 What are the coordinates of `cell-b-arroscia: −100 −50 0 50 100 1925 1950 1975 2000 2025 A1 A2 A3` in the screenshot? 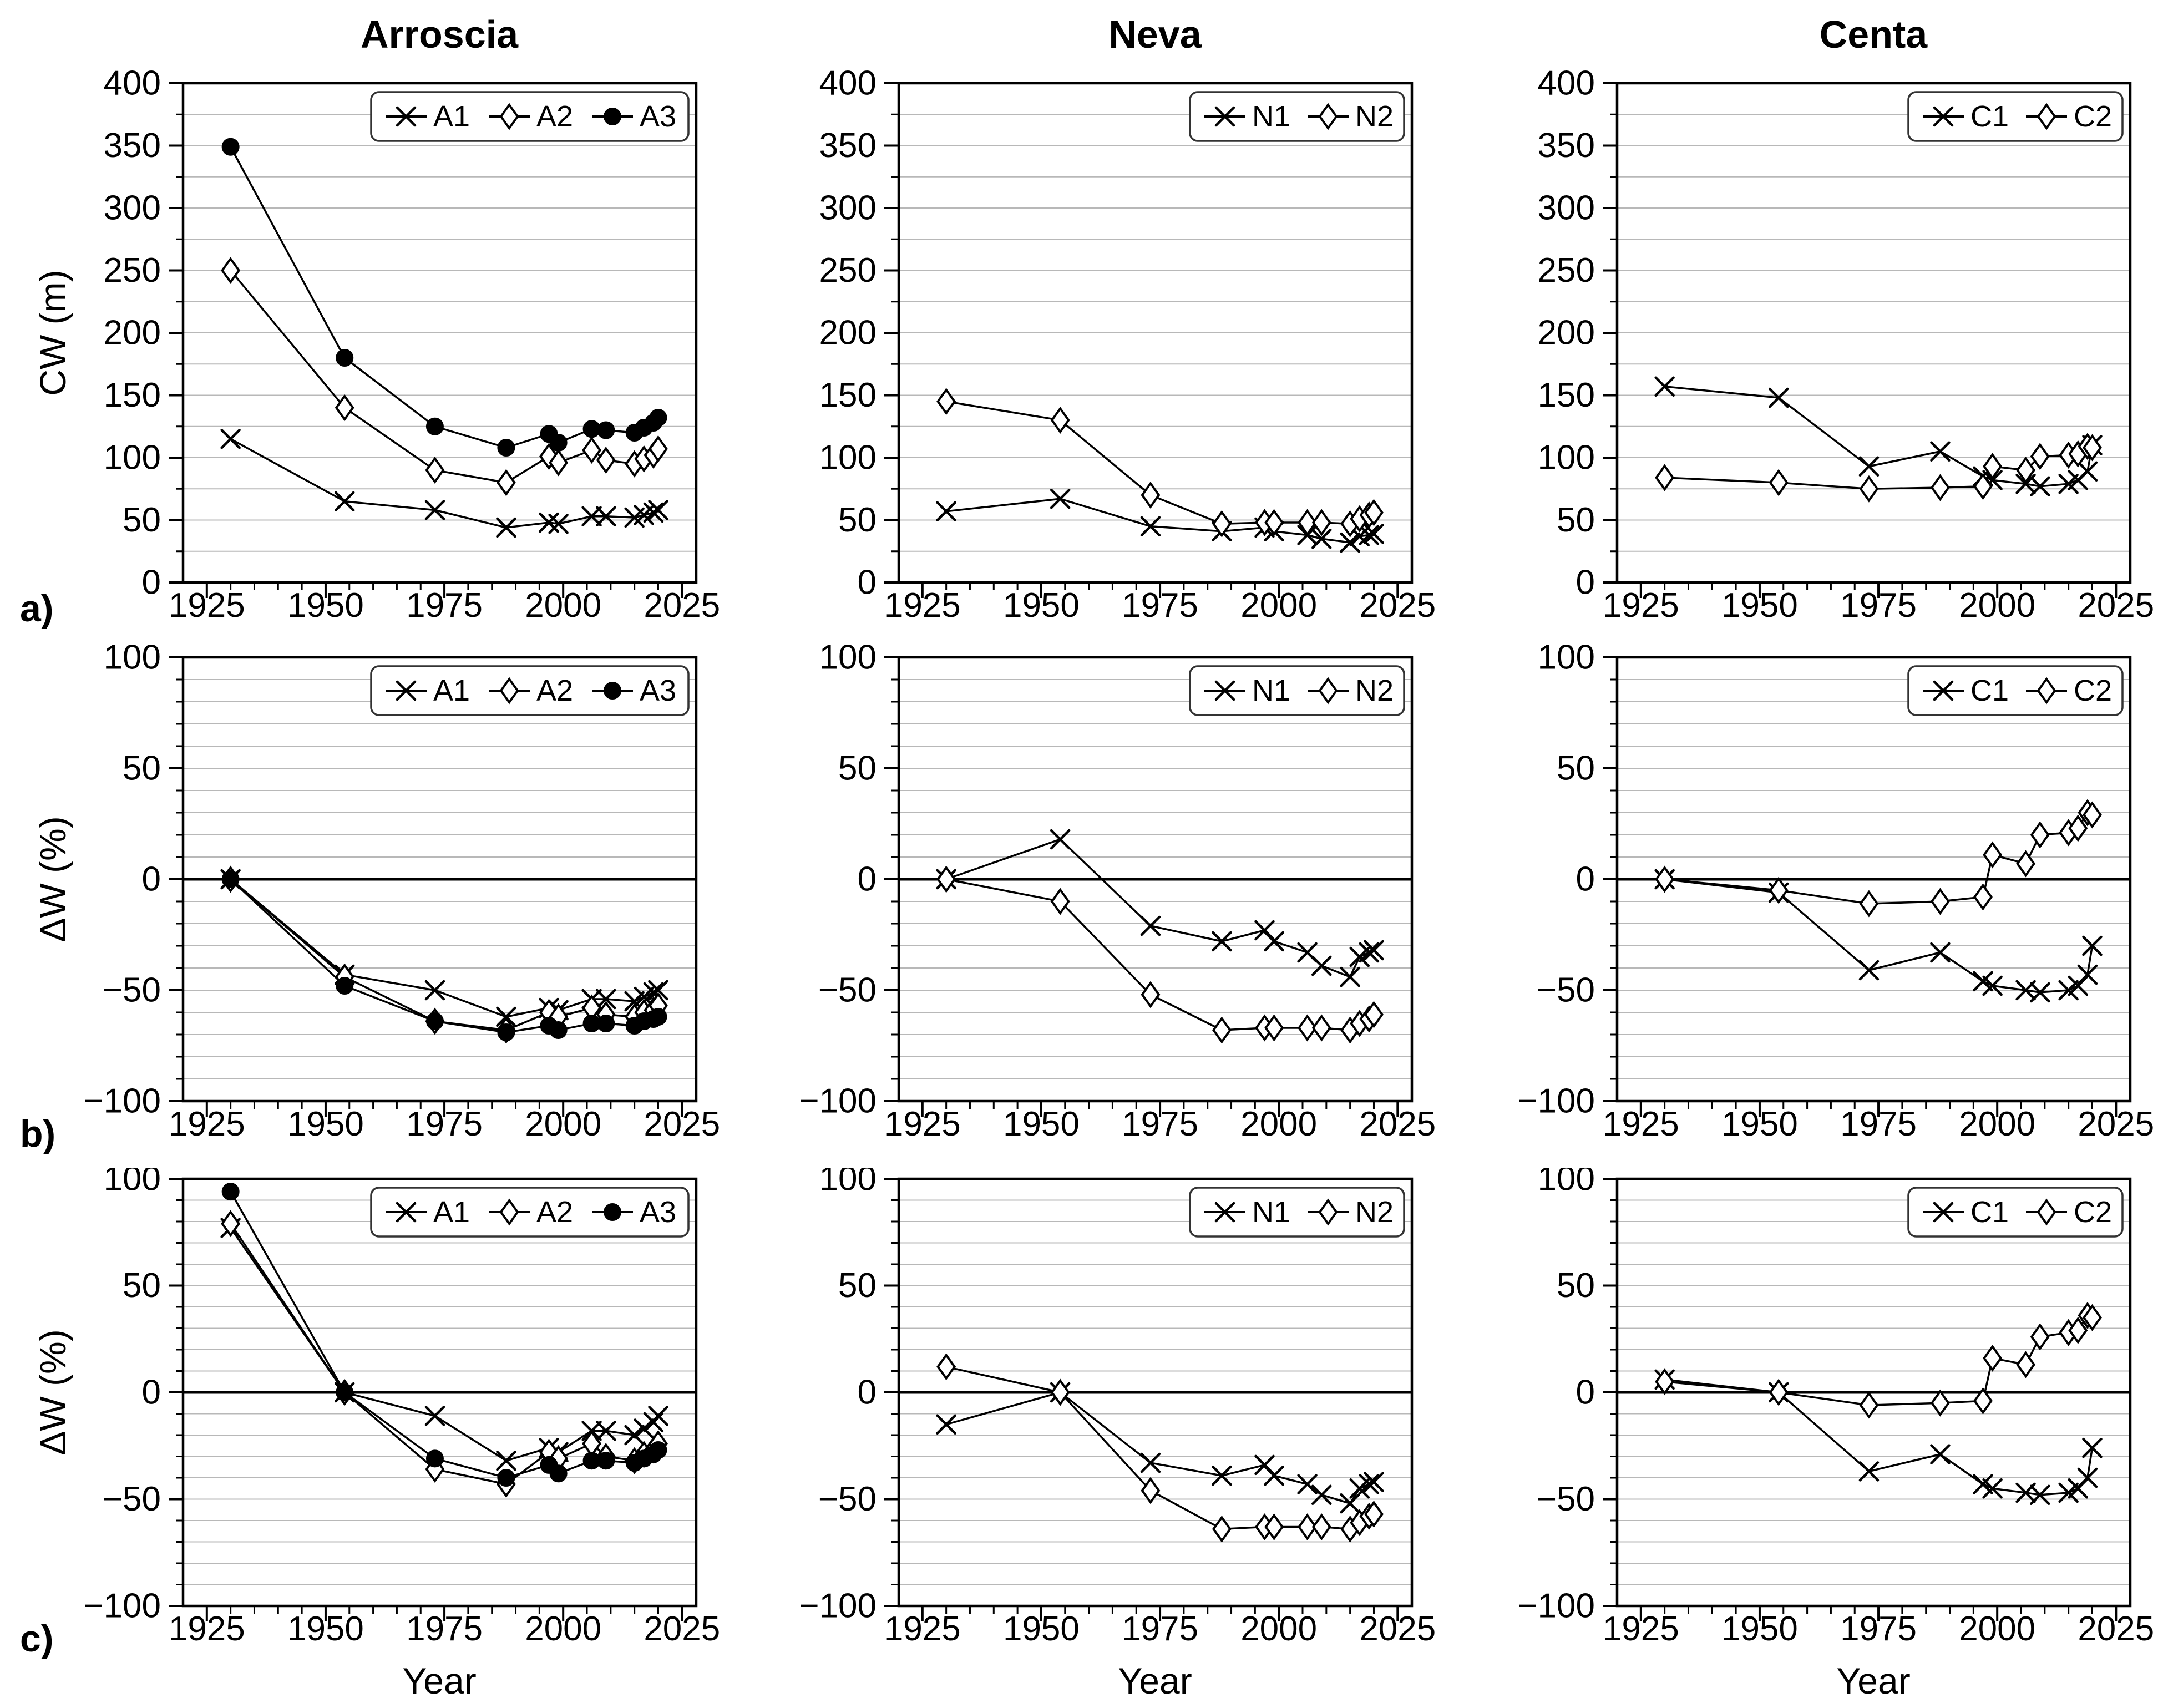 It's located at (361, 900).